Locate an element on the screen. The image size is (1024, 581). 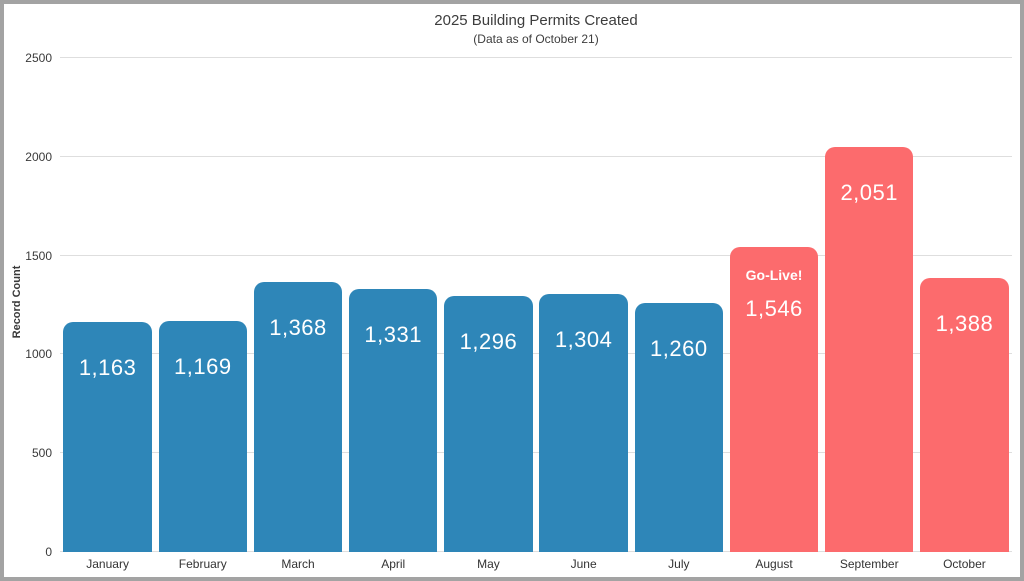
x-tick-label-may: May is located at coordinates (488, 564).